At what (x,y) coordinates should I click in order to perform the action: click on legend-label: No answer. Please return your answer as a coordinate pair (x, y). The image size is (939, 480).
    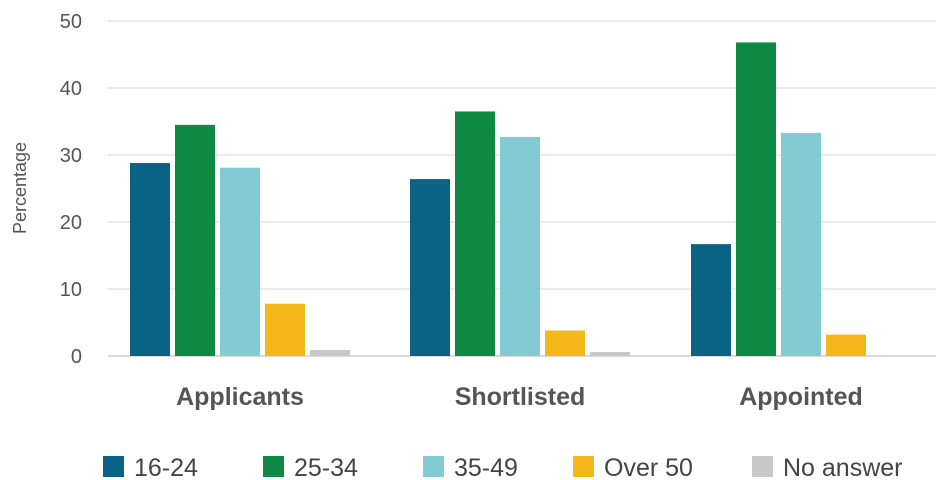
    Looking at the image, I should click on (843, 467).